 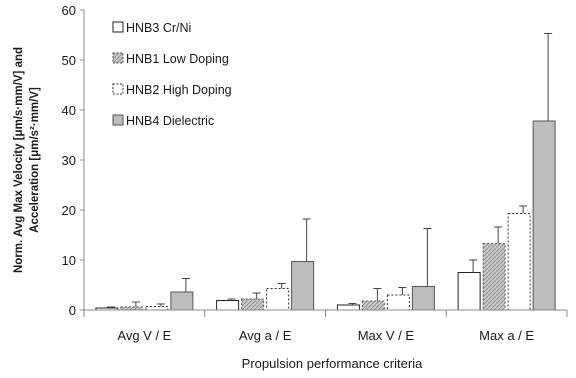 What do you see at coordinates (69, 210) in the screenshot?
I see `y-tick-label: 20` at bounding box center [69, 210].